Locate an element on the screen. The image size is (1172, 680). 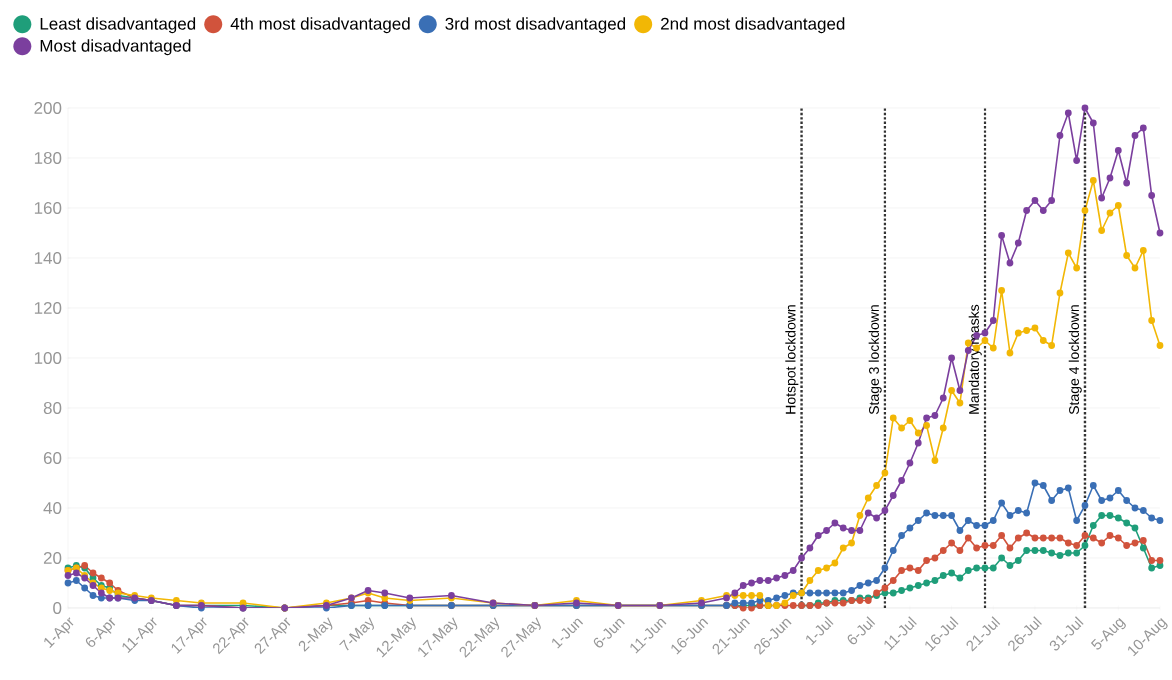
legend-label: 4th most disadvantaged is located at coordinates (320, 25).